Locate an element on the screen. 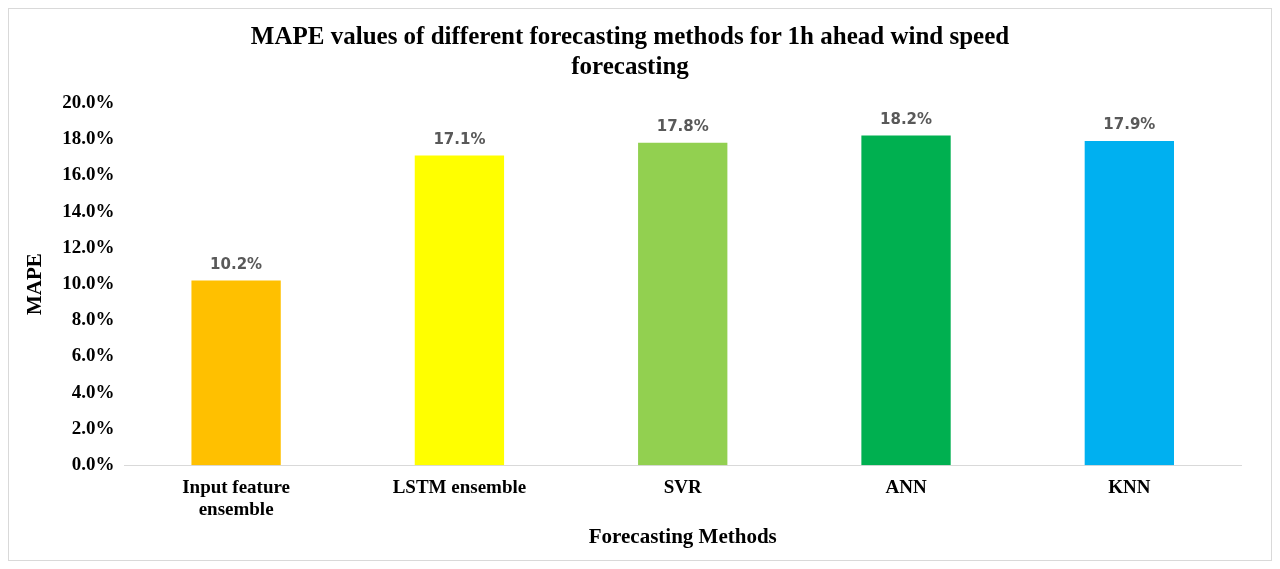 The width and height of the screenshot is (1280, 569). y-tick-label: 4.0% is located at coordinates (93, 391).